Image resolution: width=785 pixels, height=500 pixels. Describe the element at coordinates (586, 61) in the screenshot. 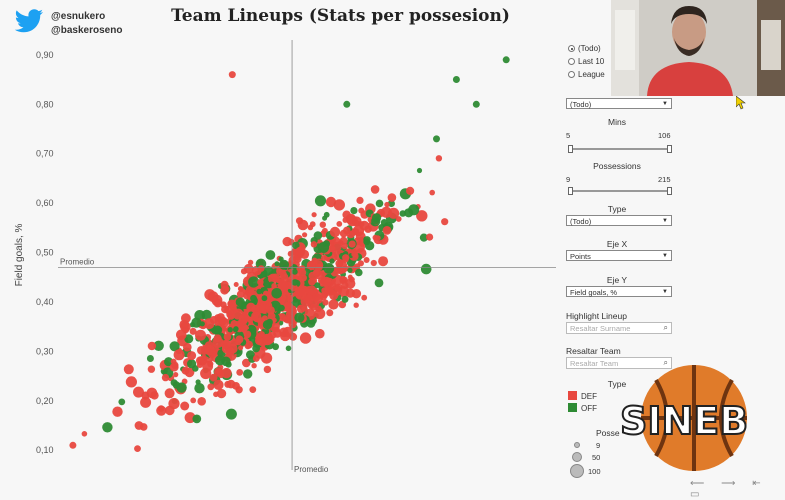

I see `radio-last10: Last 10` at that location.